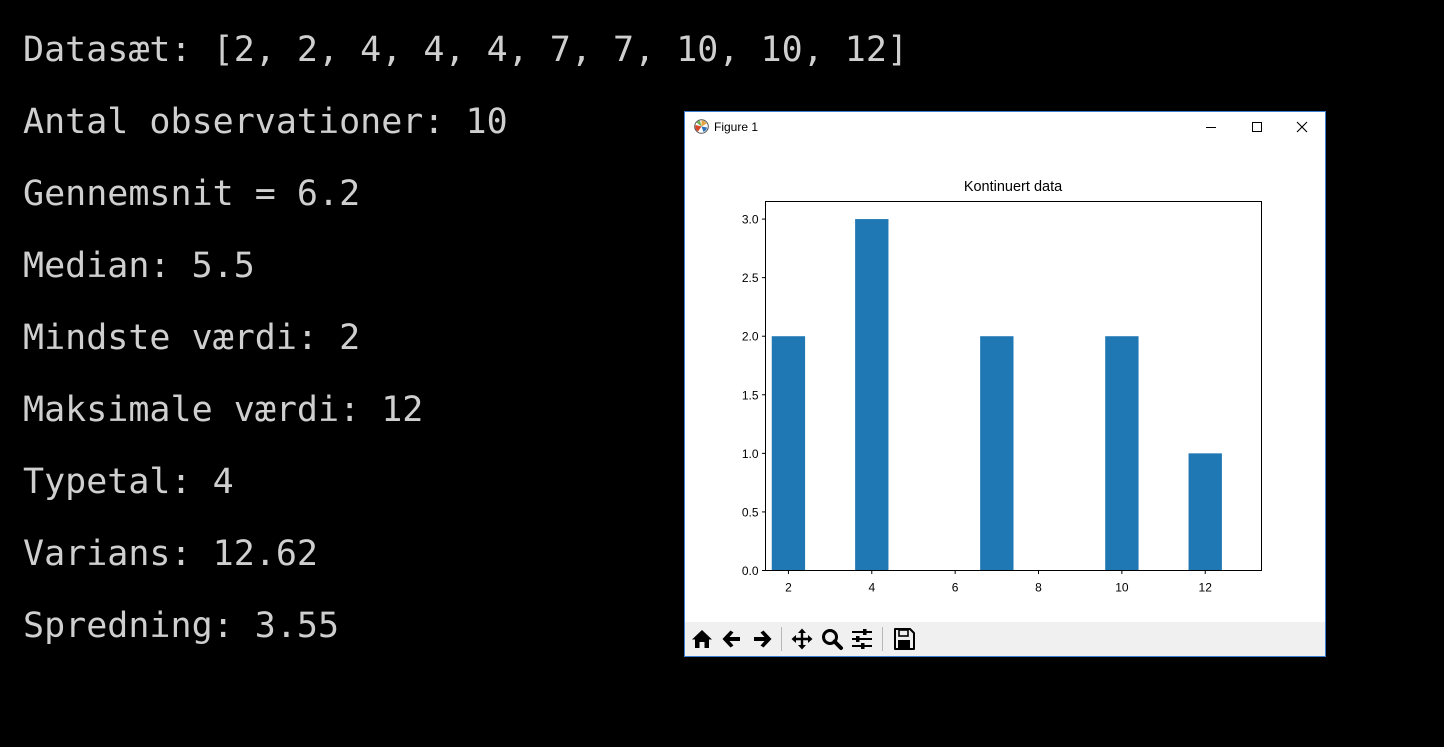 Image resolution: width=1444 pixels, height=747 pixels. I want to click on console-line-min: Mindste værdi: 2, so click(192, 338).